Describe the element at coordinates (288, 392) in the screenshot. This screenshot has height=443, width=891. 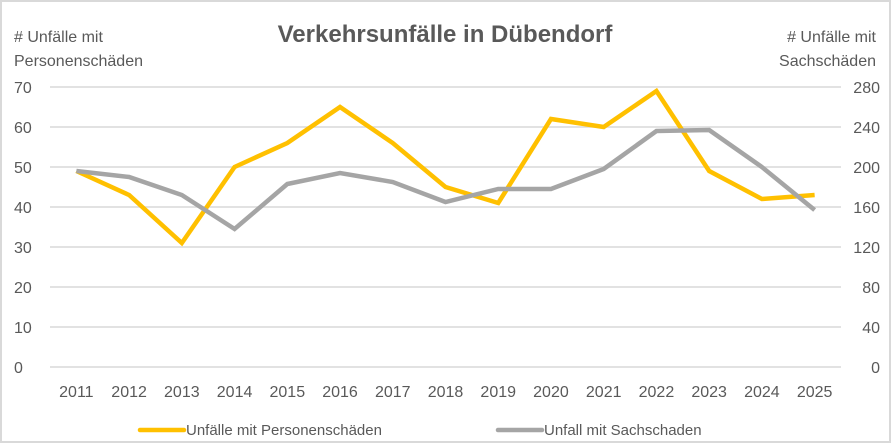
I see `x-tick: 2015` at that location.